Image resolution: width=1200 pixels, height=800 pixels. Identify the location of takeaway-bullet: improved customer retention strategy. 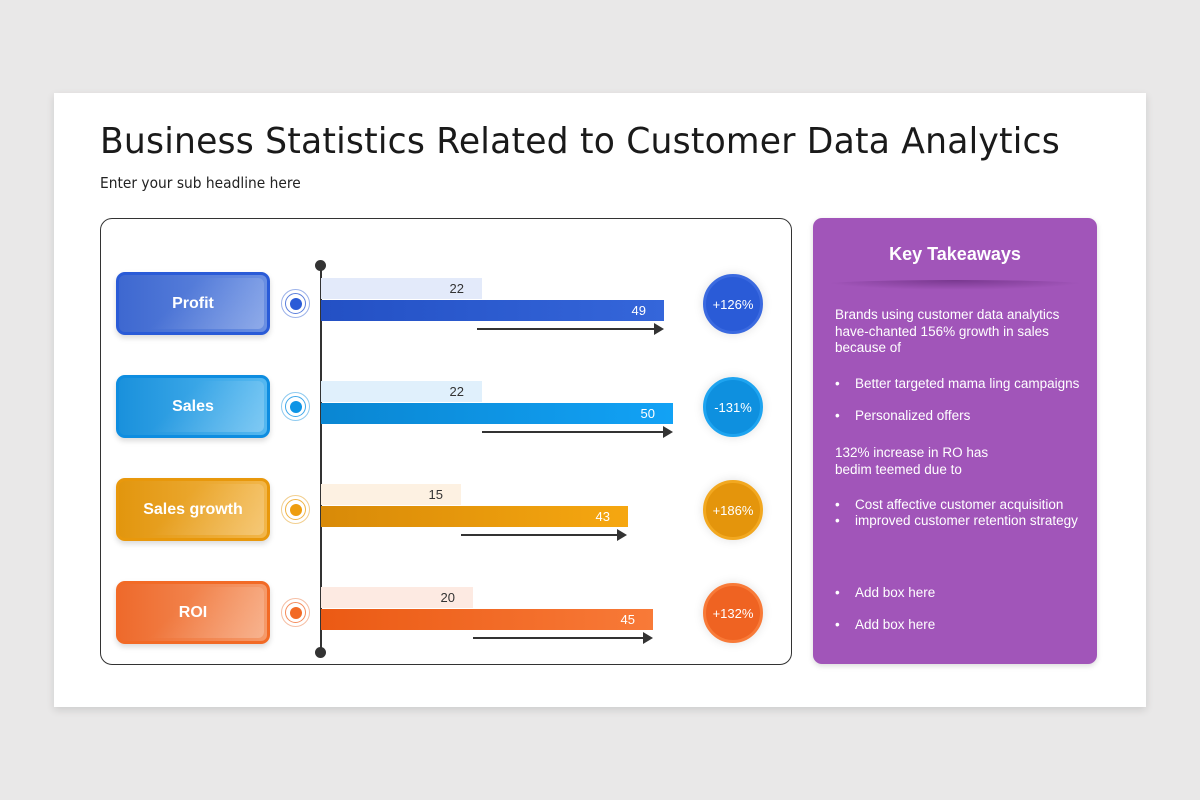
(960, 521).